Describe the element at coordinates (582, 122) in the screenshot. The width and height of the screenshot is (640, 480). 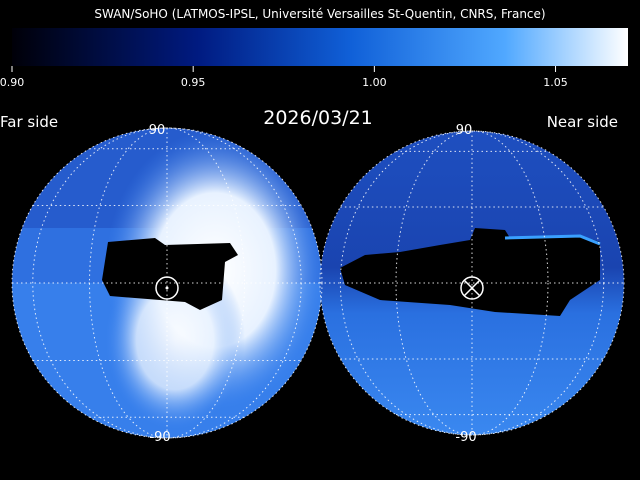
I see `near-side-label: Near side` at that location.